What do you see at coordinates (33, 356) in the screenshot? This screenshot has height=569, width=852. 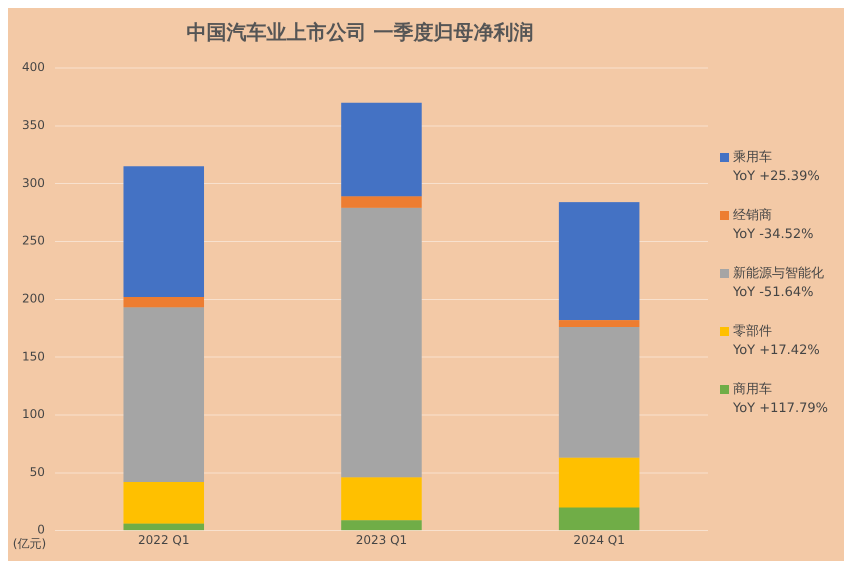 I see `y-tick-label: 150` at bounding box center [33, 356].